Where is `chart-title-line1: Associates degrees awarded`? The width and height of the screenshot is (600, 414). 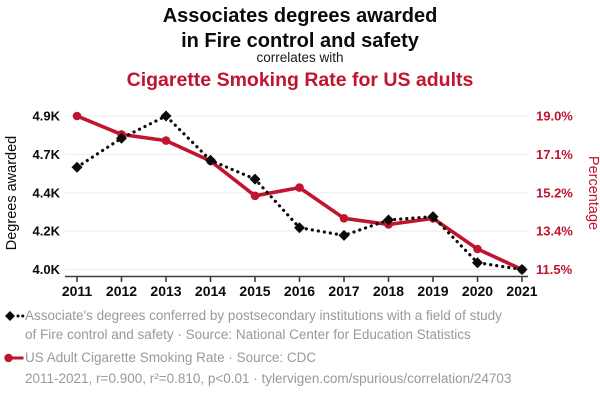 chart-title-line1: Associates degrees awarded is located at coordinates (300, 16).